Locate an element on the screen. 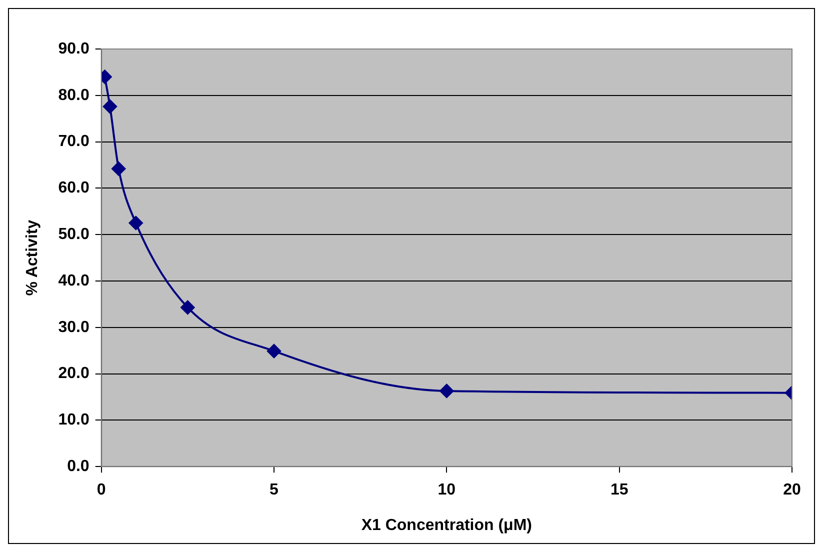 This screenshot has width=823, height=552. x-tick-label: 15 is located at coordinates (619, 490).